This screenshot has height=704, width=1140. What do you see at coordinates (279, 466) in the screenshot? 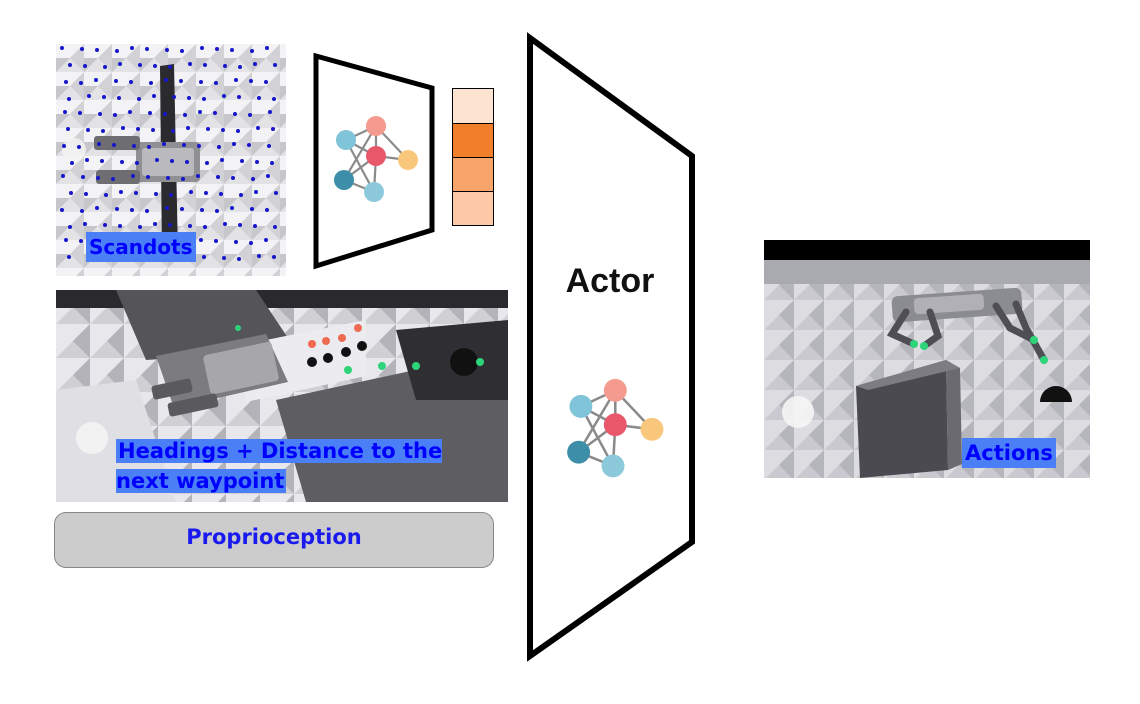
I see `heading-distance-text: Headings + Distance to the next waypoint` at bounding box center [279, 466].